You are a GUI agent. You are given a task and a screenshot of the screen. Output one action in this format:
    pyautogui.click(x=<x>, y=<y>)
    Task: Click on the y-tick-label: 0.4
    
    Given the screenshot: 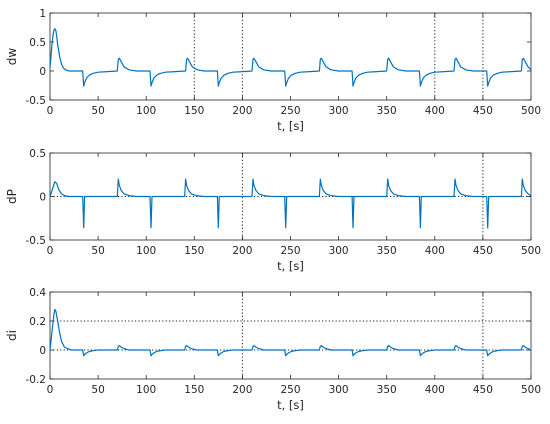 What is the action you would take?
    pyautogui.click(x=37, y=293)
    